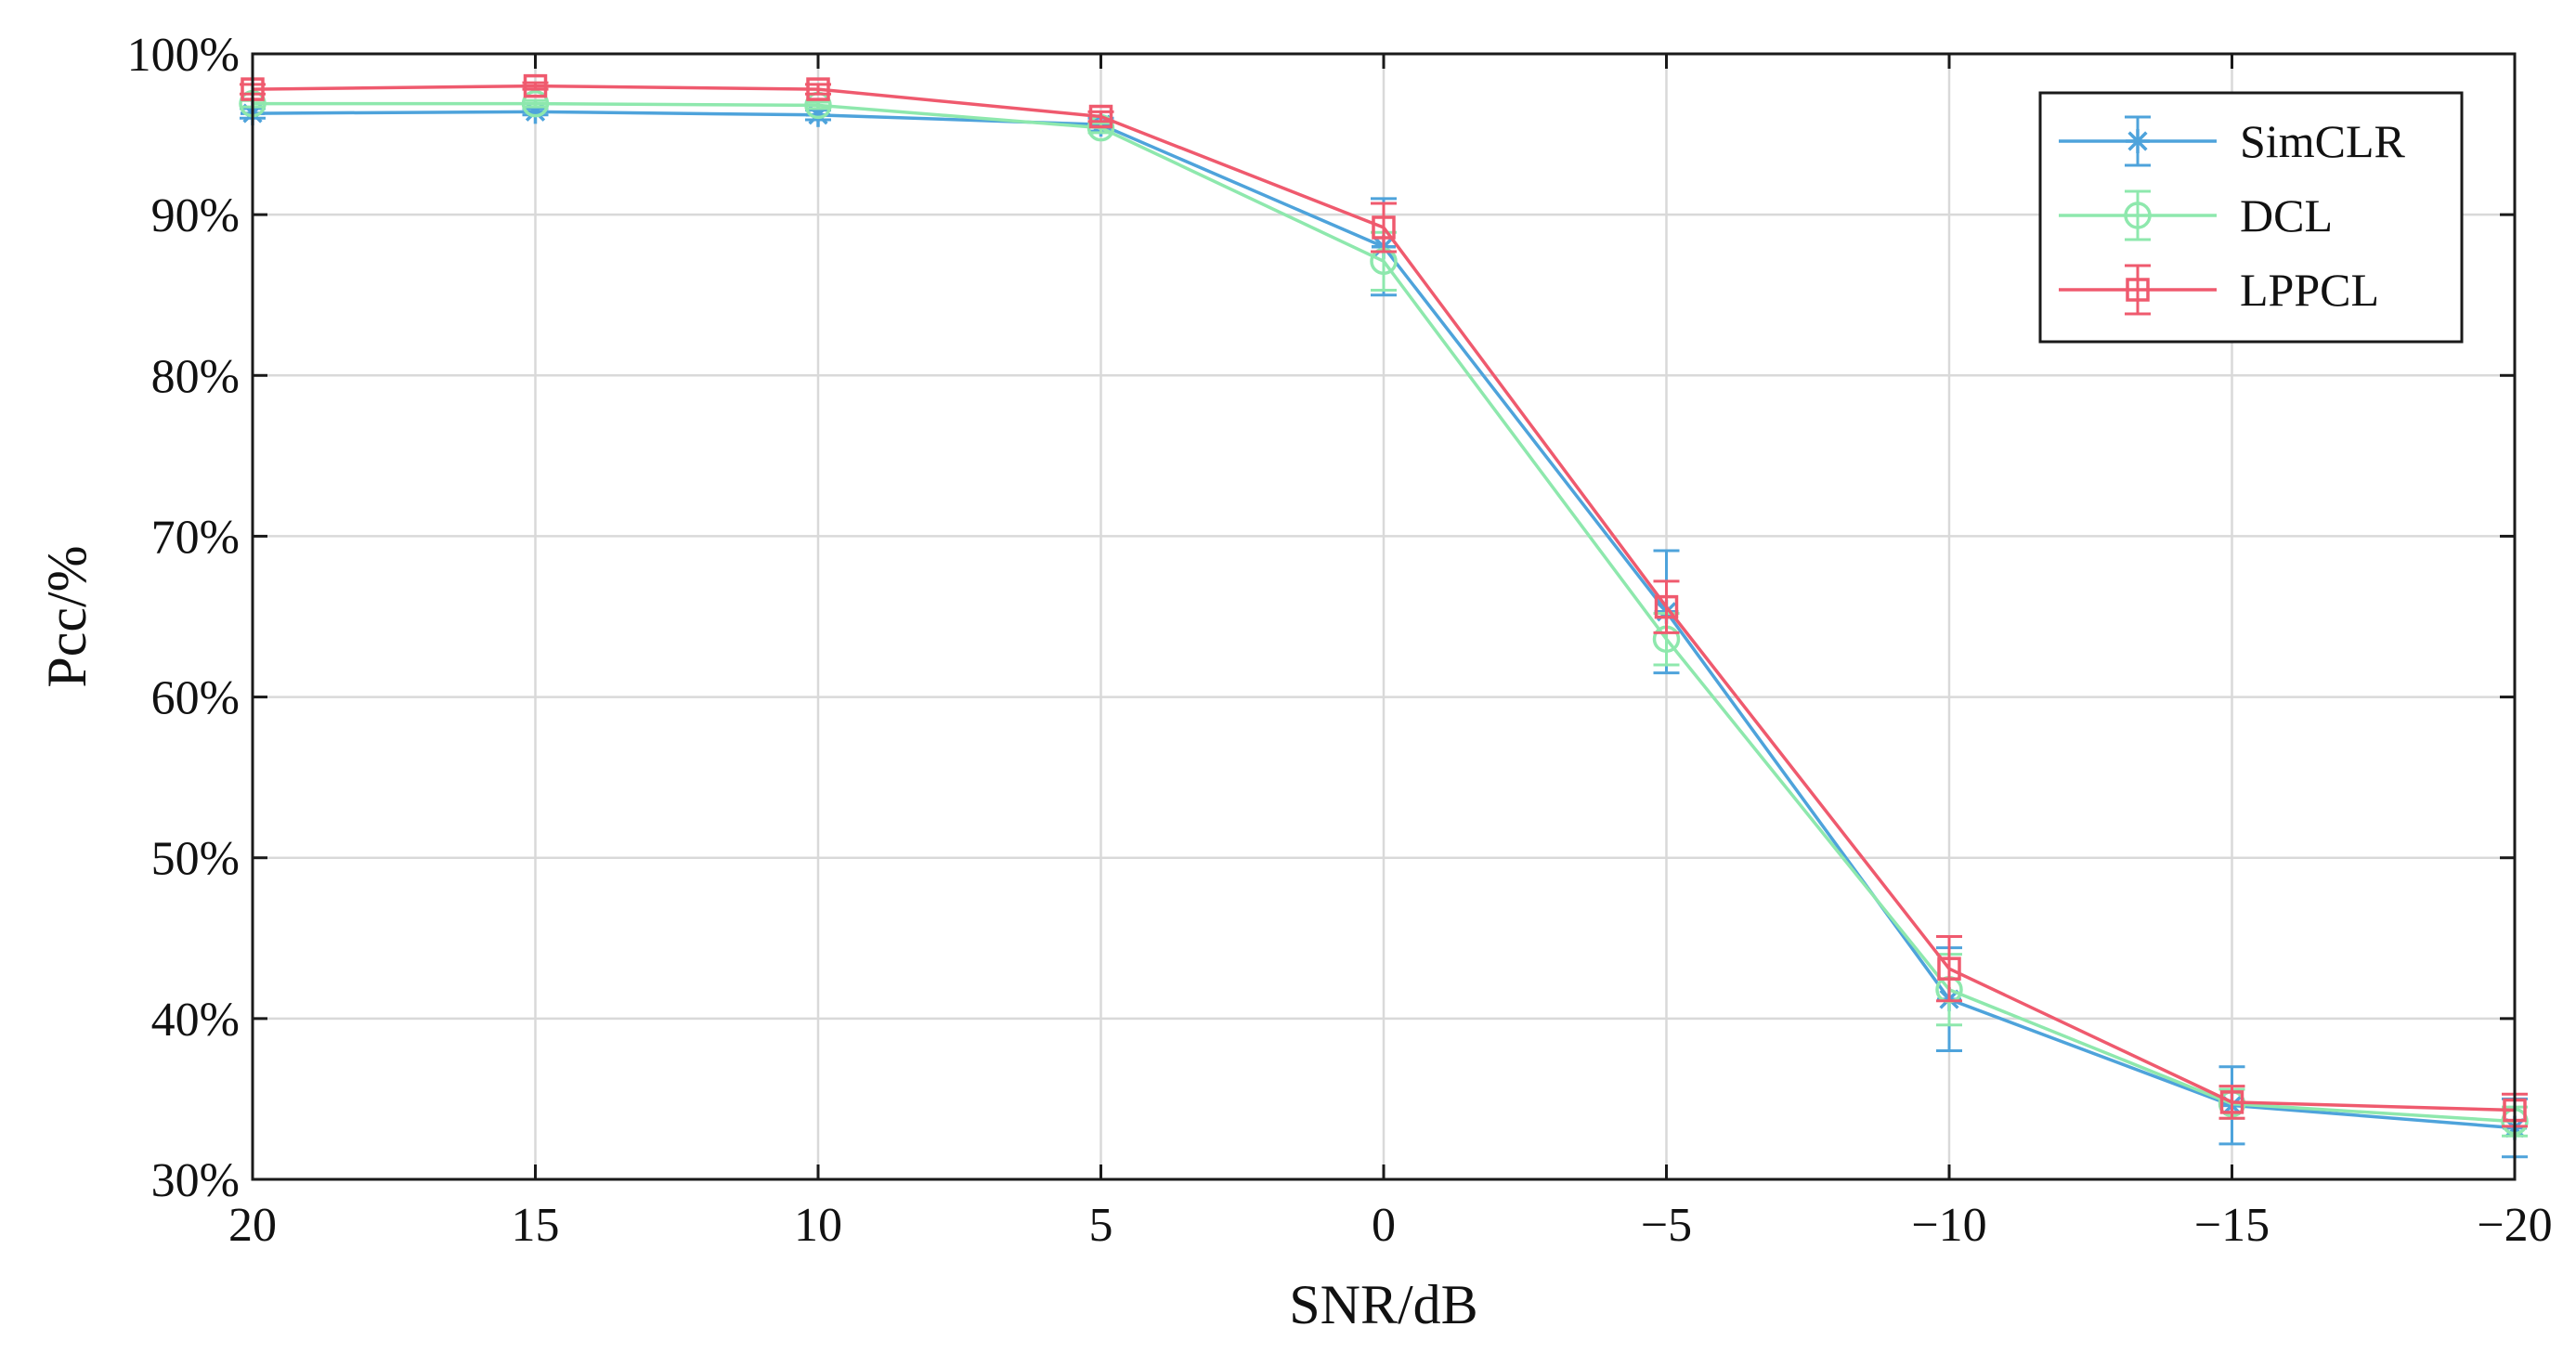  What do you see at coordinates (2286, 215) in the screenshot?
I see `legend-label: DCL` at bounding box center [2286, 215].